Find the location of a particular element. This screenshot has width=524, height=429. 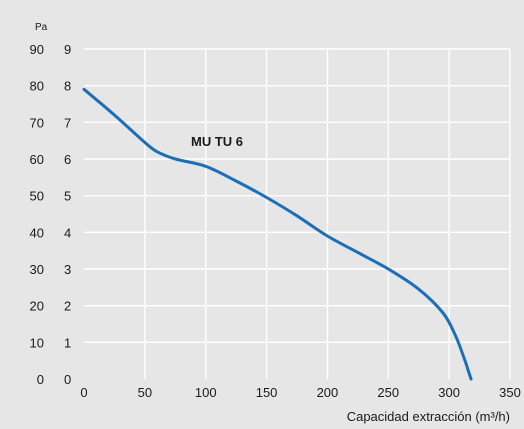

y-tick-label-pa: 0 is located at coordinates (40, 379).